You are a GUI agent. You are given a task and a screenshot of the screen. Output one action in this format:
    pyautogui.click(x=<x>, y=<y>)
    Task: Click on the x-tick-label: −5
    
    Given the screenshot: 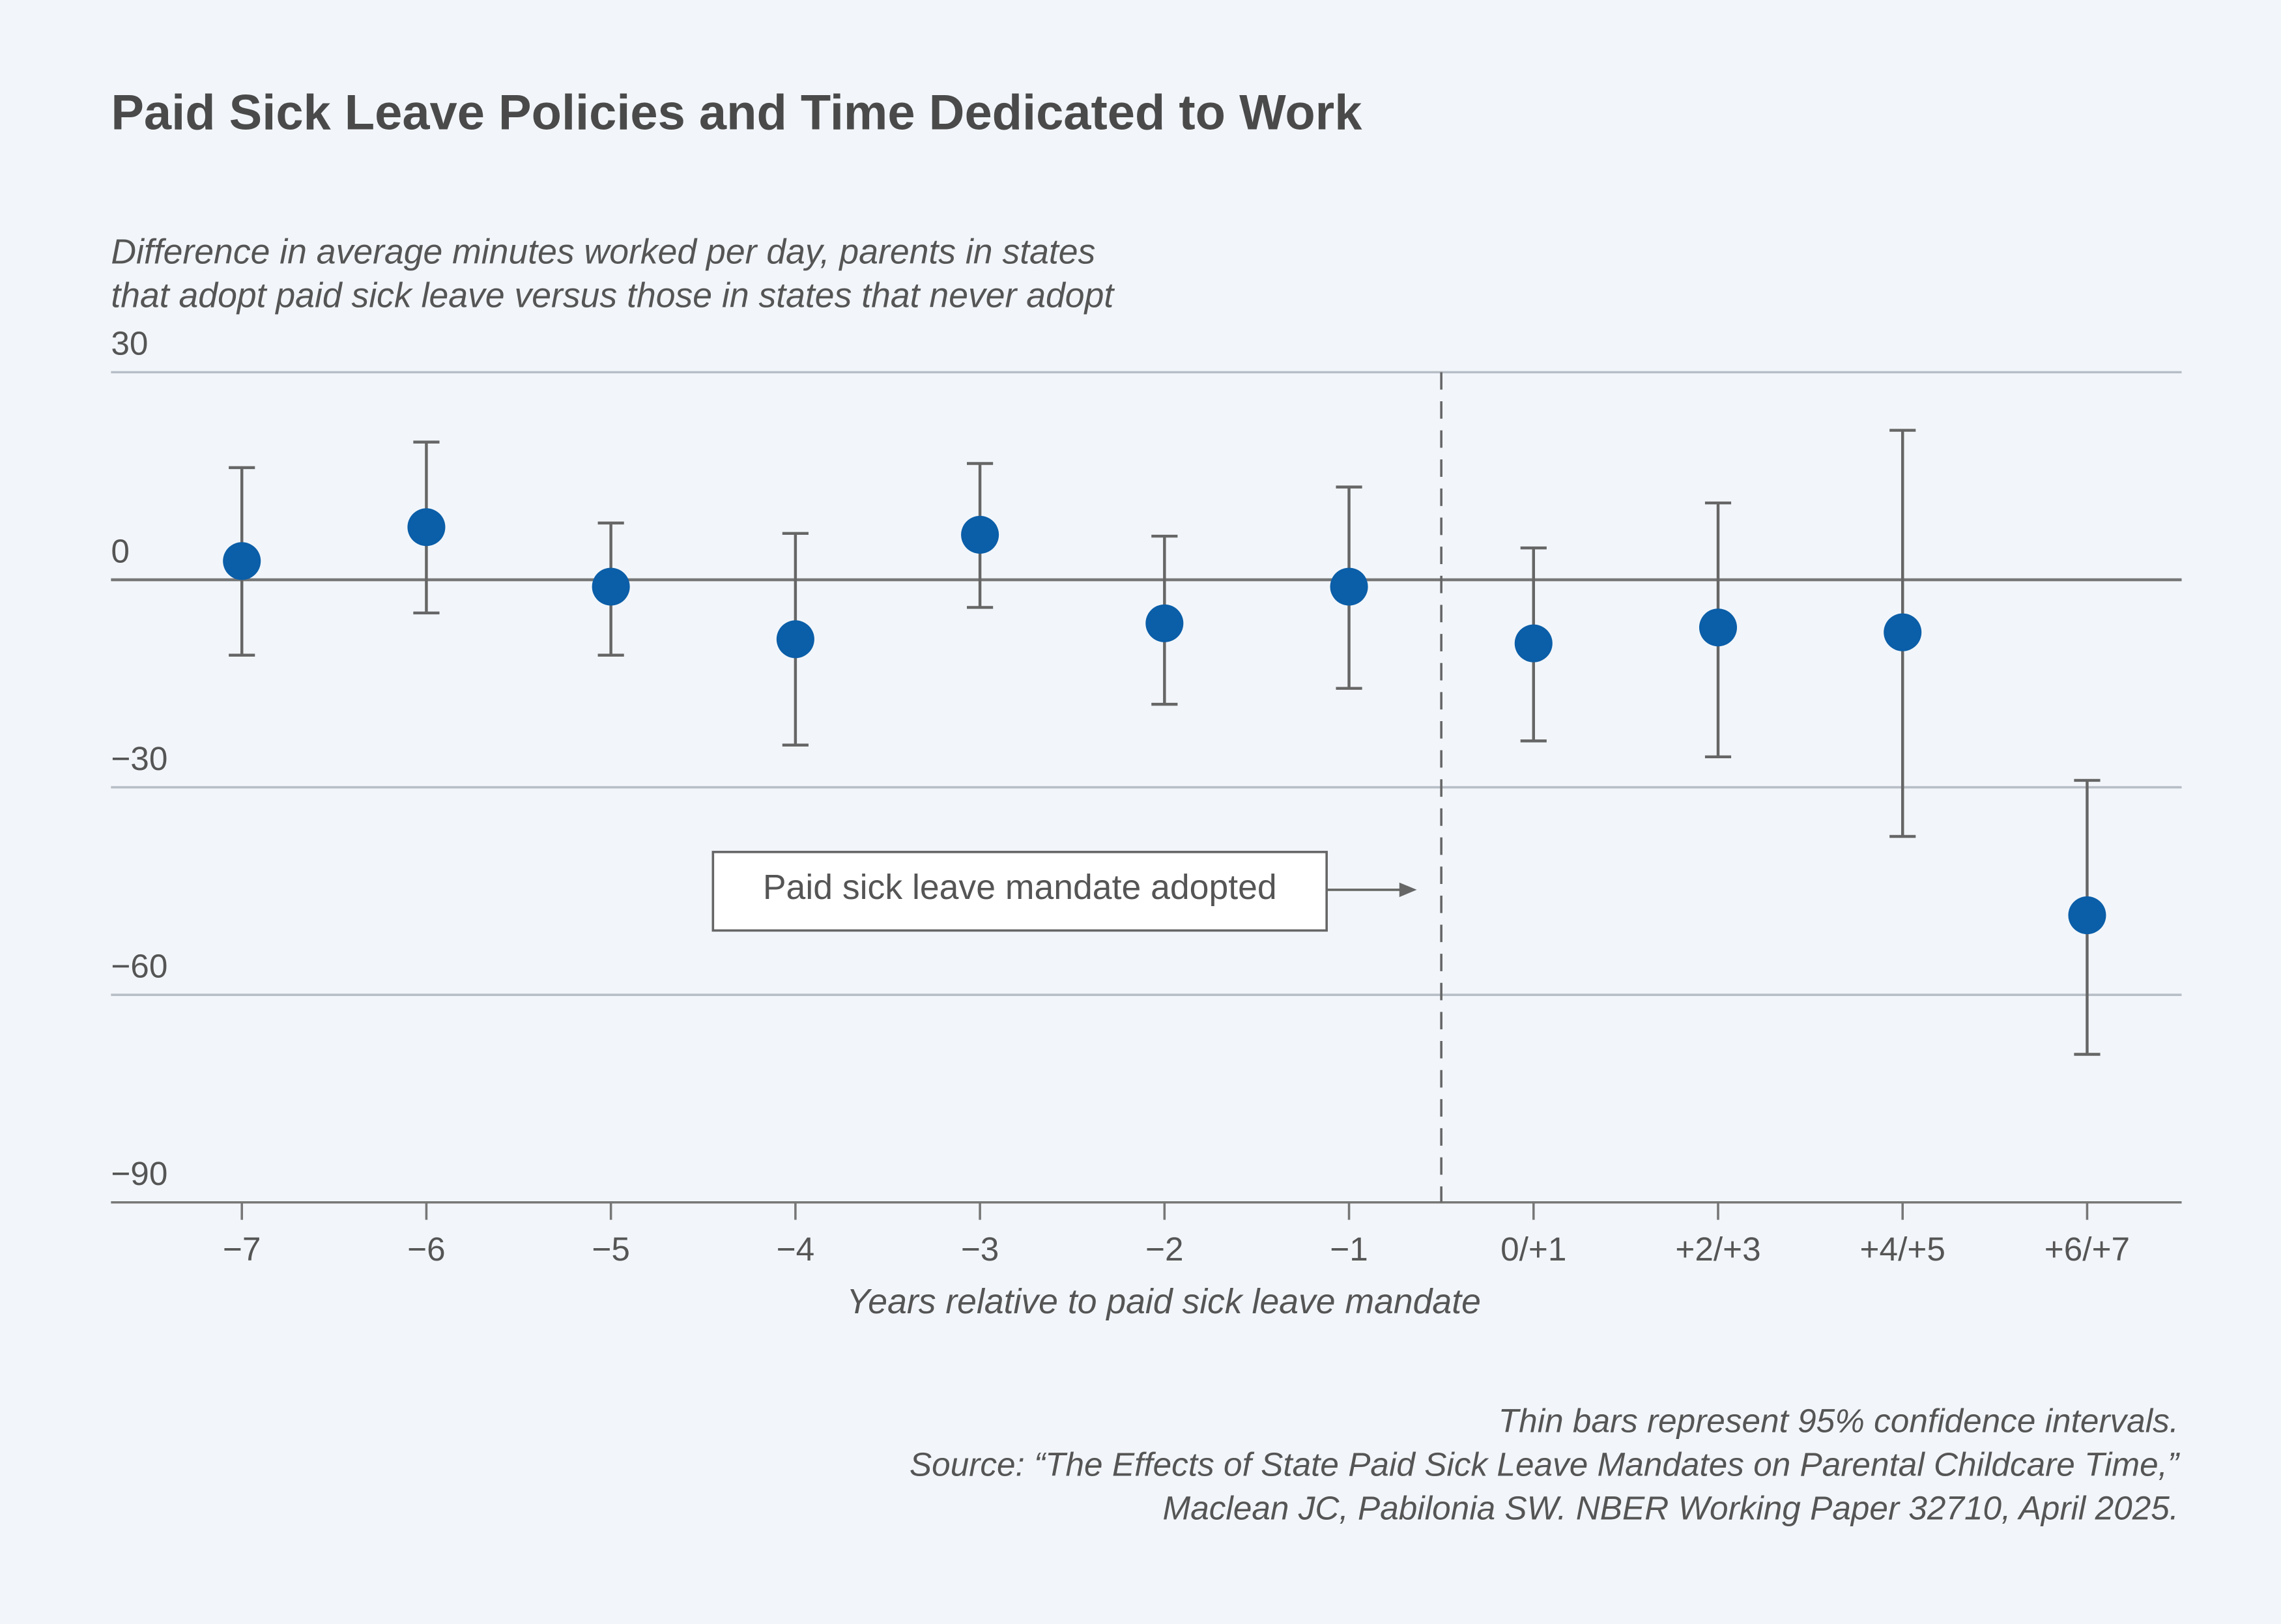 What is the action you would take?
    pyautogui.click(x=611, y=1249)
    